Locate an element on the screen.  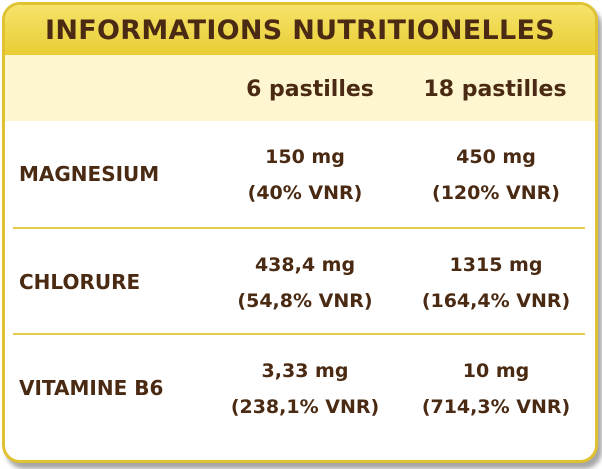
cell-vnr: (40% VNR) is located at coordinates (305, 193).